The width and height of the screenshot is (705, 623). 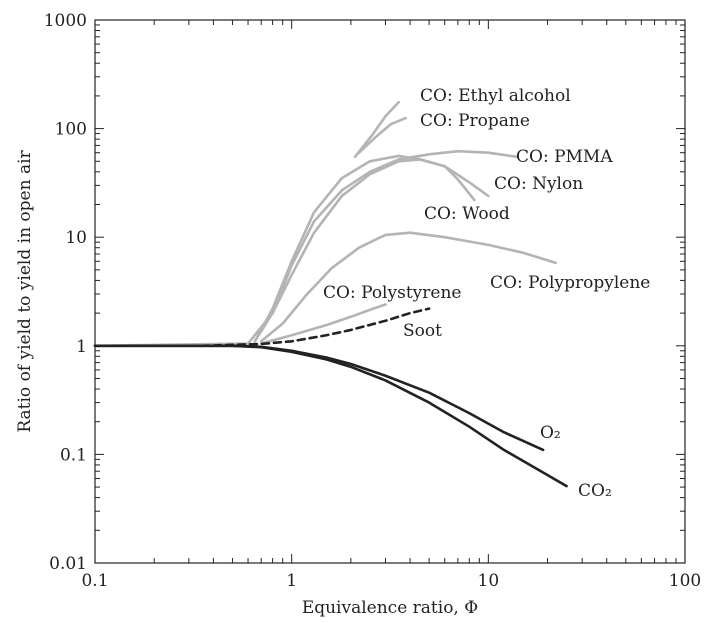 What do you see at coordinates (65, 21) in the screenshot?
I see `y-tick-label: 1000` at bounding box center [65, 21].